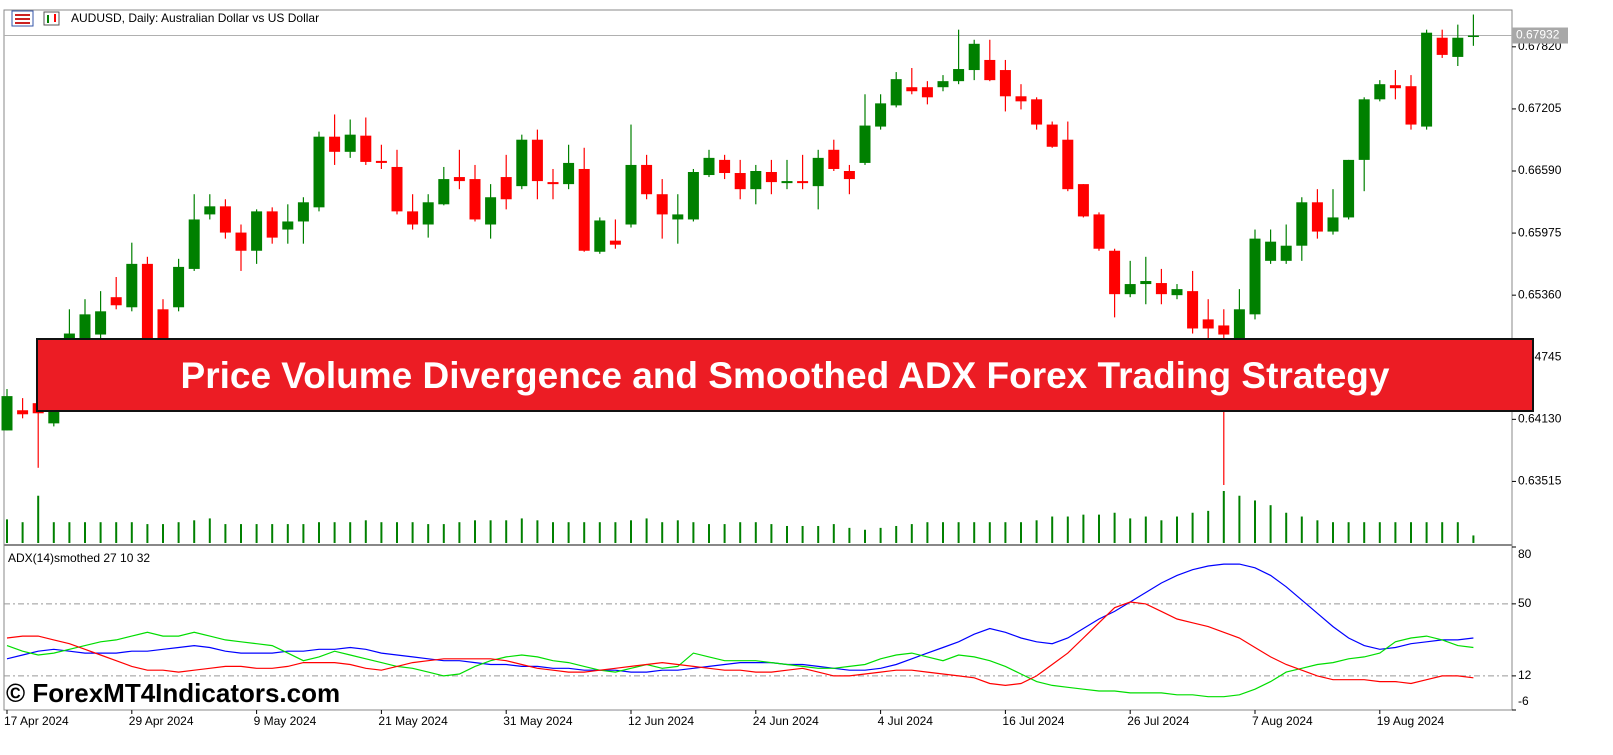 The width and height of the screenshot is (1613, 755). What do you see at coordinates (285, 721) in the screenshot?
I see `x-tick-label: 9 May 2024` at bounding box center [285, 721].